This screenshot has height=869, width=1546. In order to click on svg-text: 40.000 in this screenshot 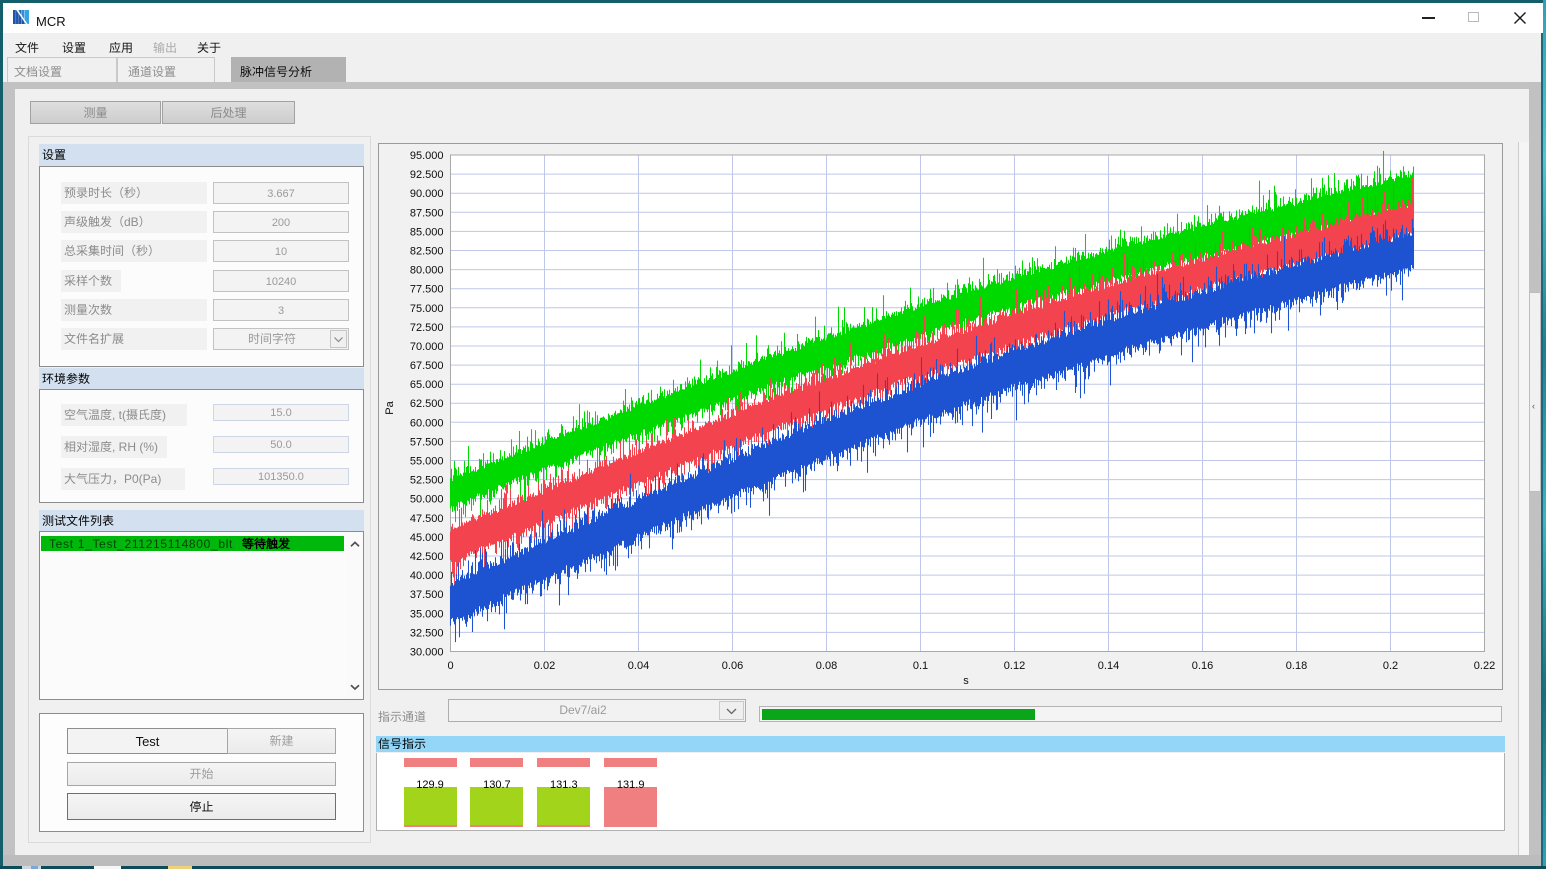, I will do `click(427, 576)`.